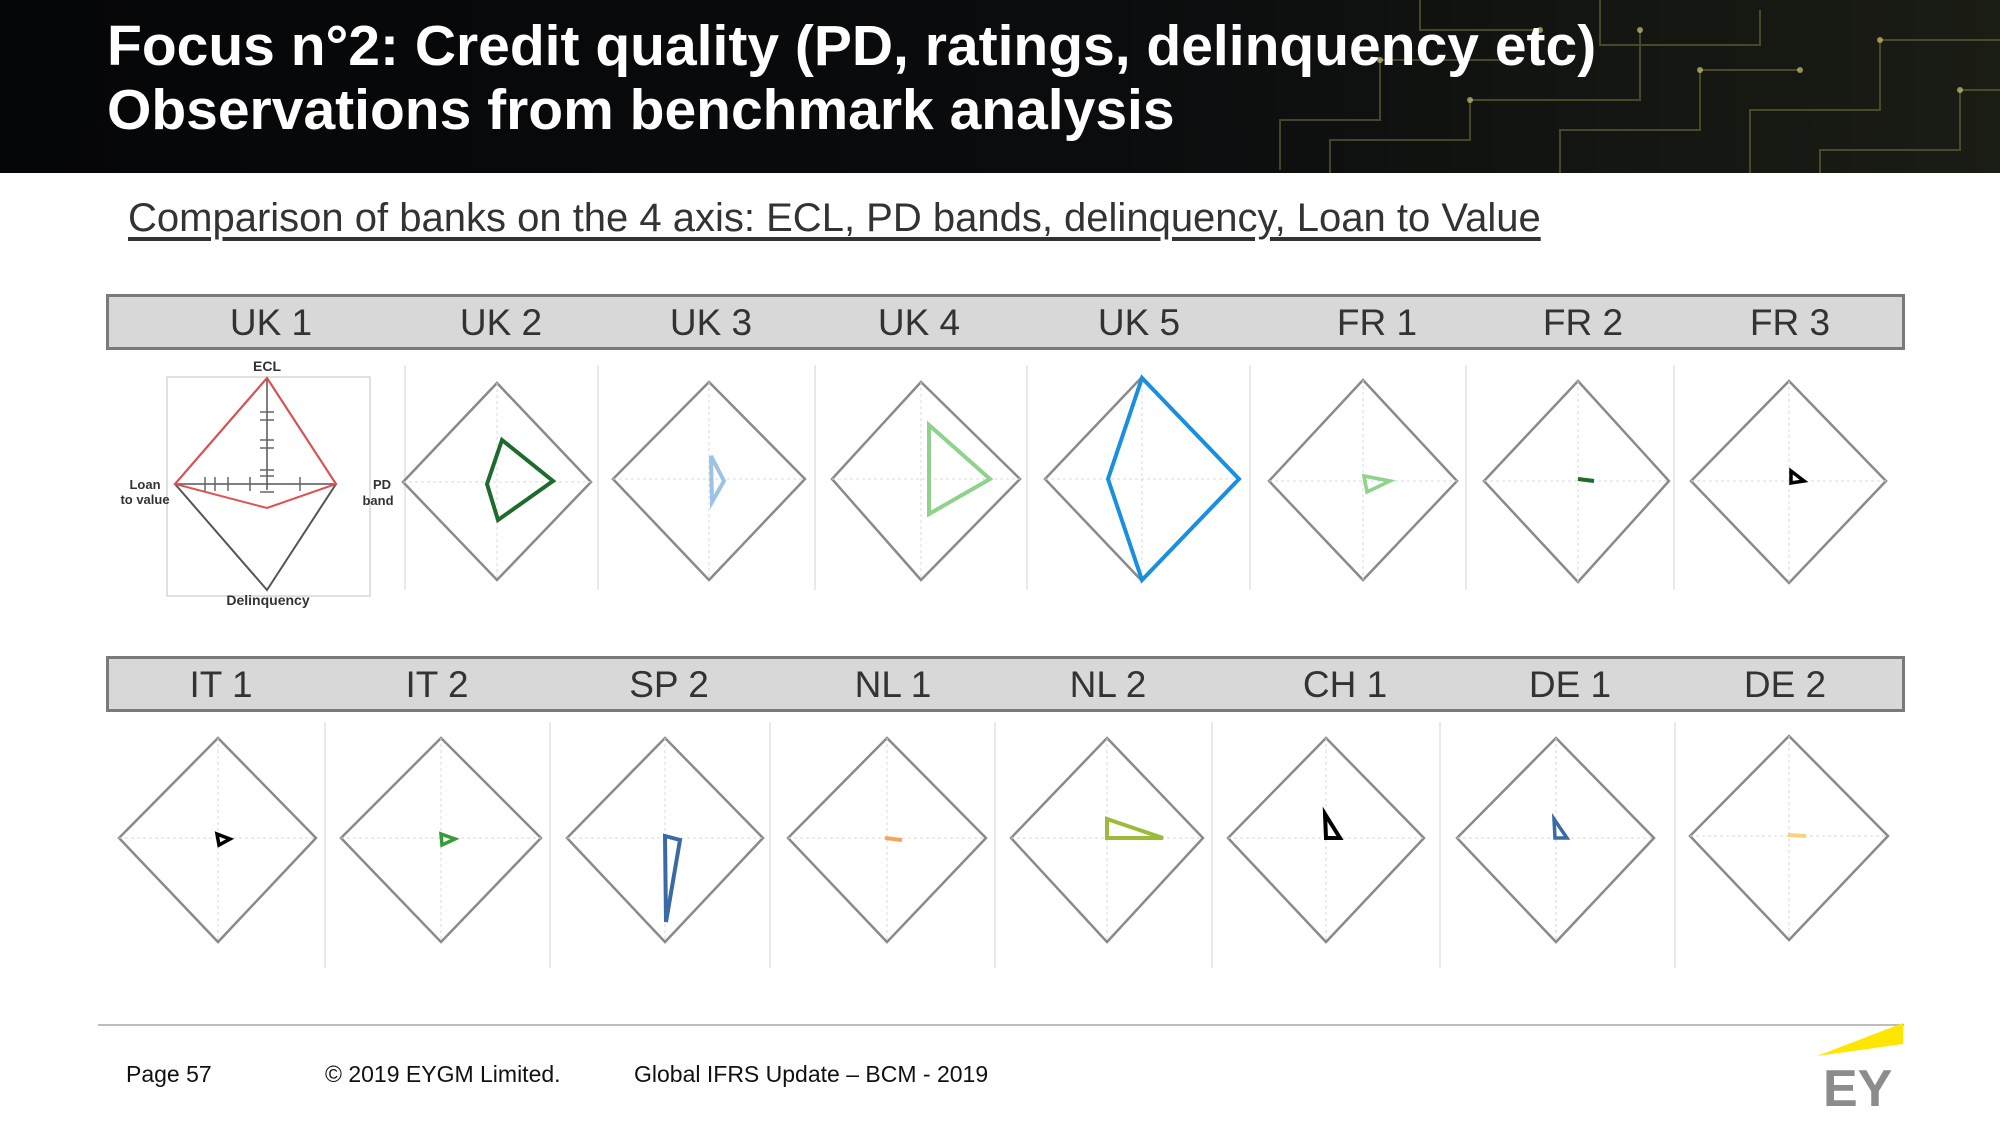  I want to click on bank-header-row-2: IT 1 IT 2 SP 2 NL 1 NL 2 CH 1 DE 1 DE 2, so click(1005, 684).